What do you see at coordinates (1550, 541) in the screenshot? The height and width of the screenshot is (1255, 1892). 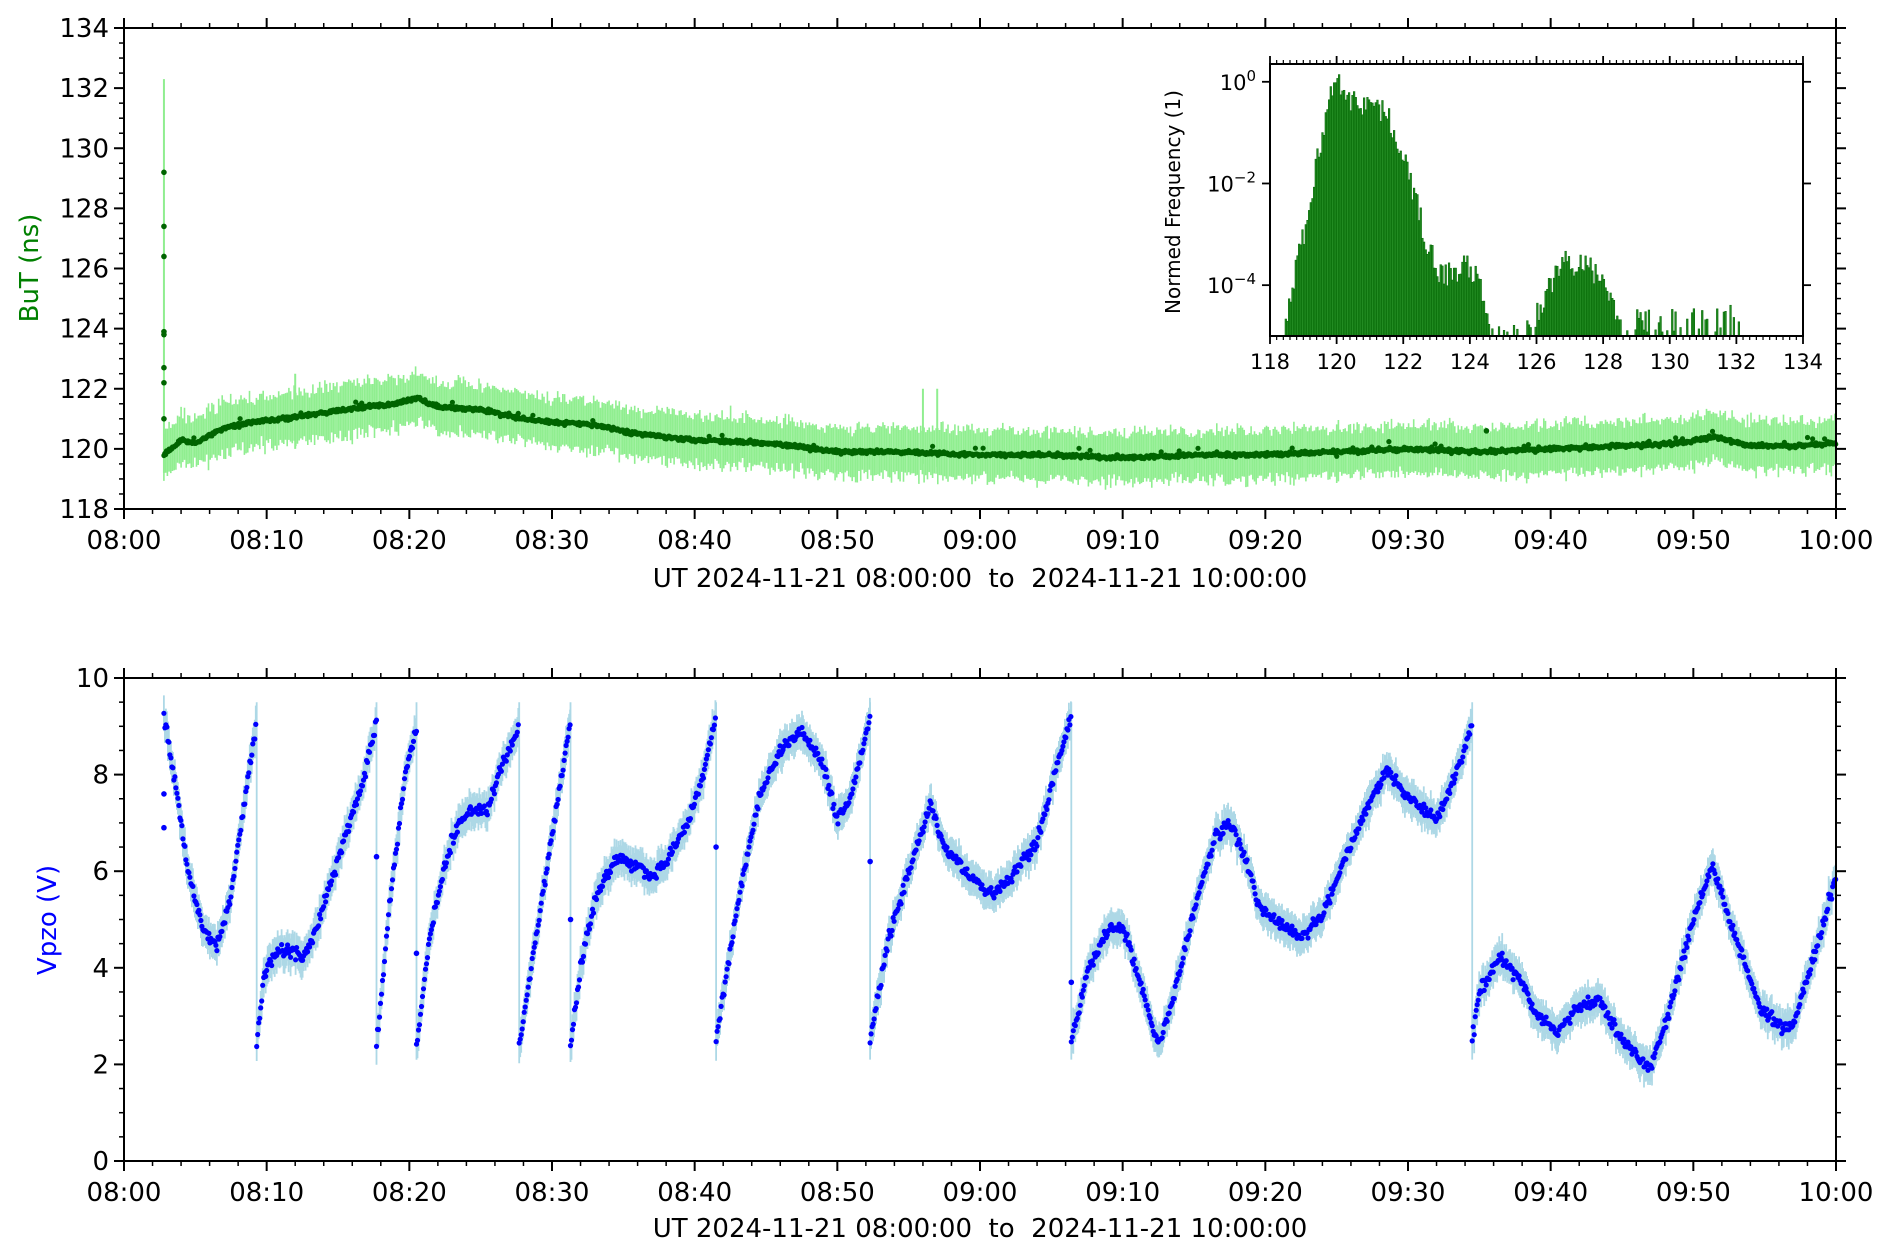 I see `top-x-tick-label: 09:40` at bounding box center [1550, 541].